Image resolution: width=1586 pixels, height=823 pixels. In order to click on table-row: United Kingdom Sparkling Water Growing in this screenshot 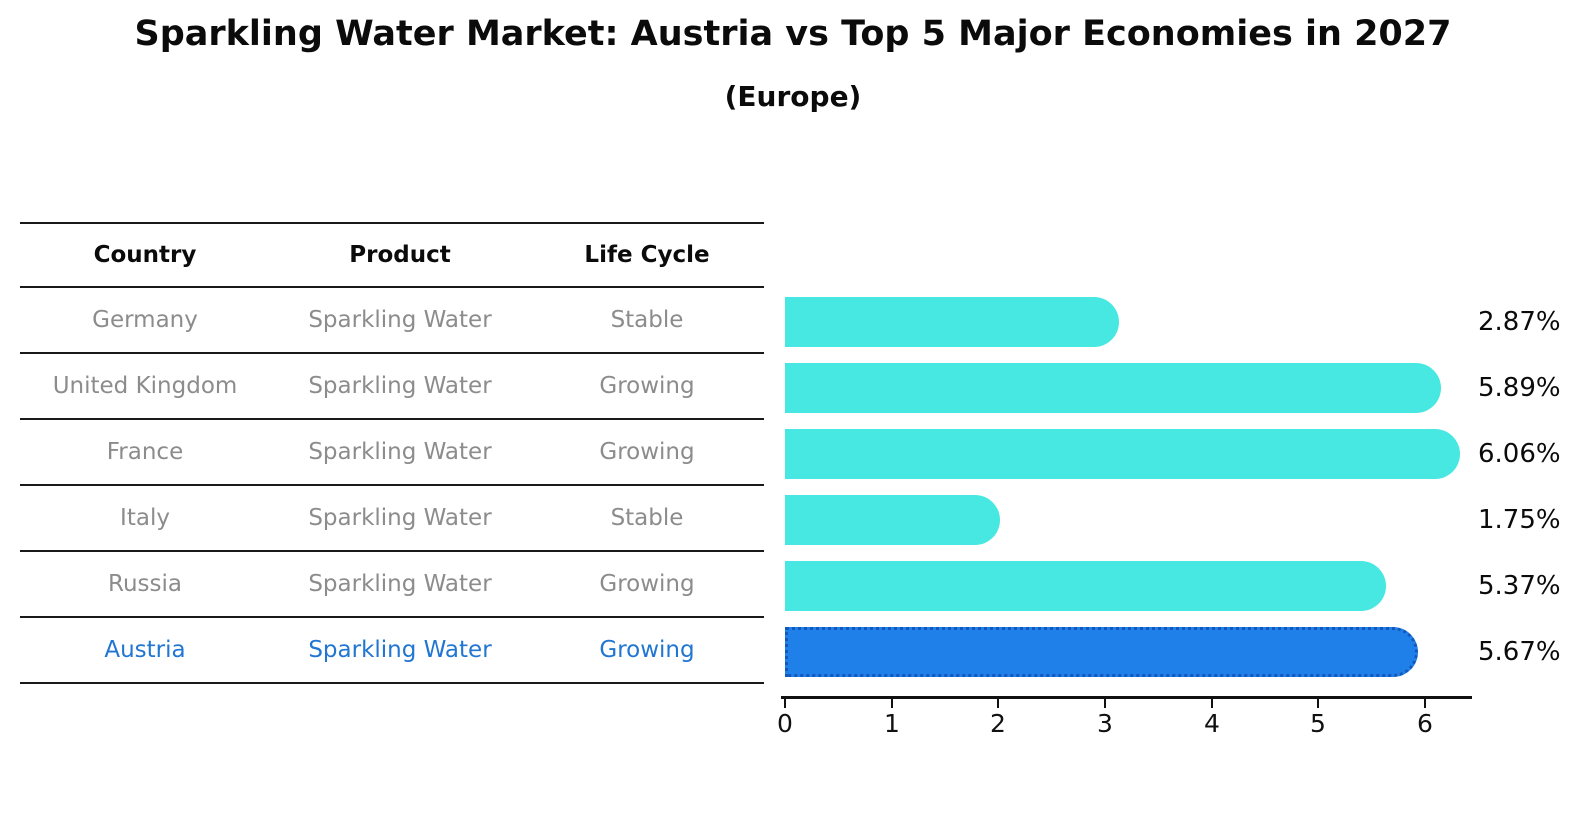, I will do `click(392, 387)`.